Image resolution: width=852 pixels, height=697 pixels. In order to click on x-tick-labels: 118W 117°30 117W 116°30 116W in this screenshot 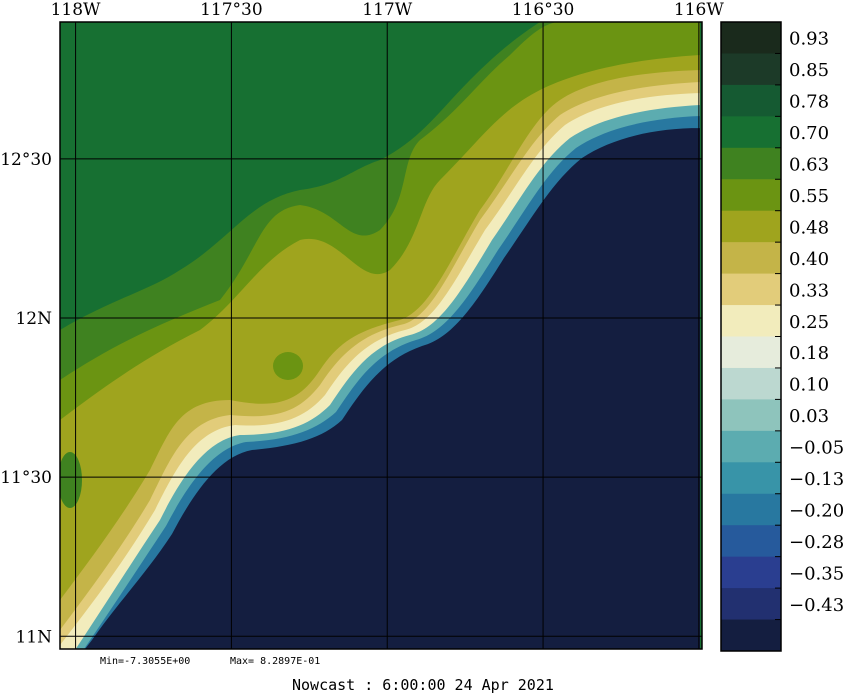, I will do `click(388, 10)`.